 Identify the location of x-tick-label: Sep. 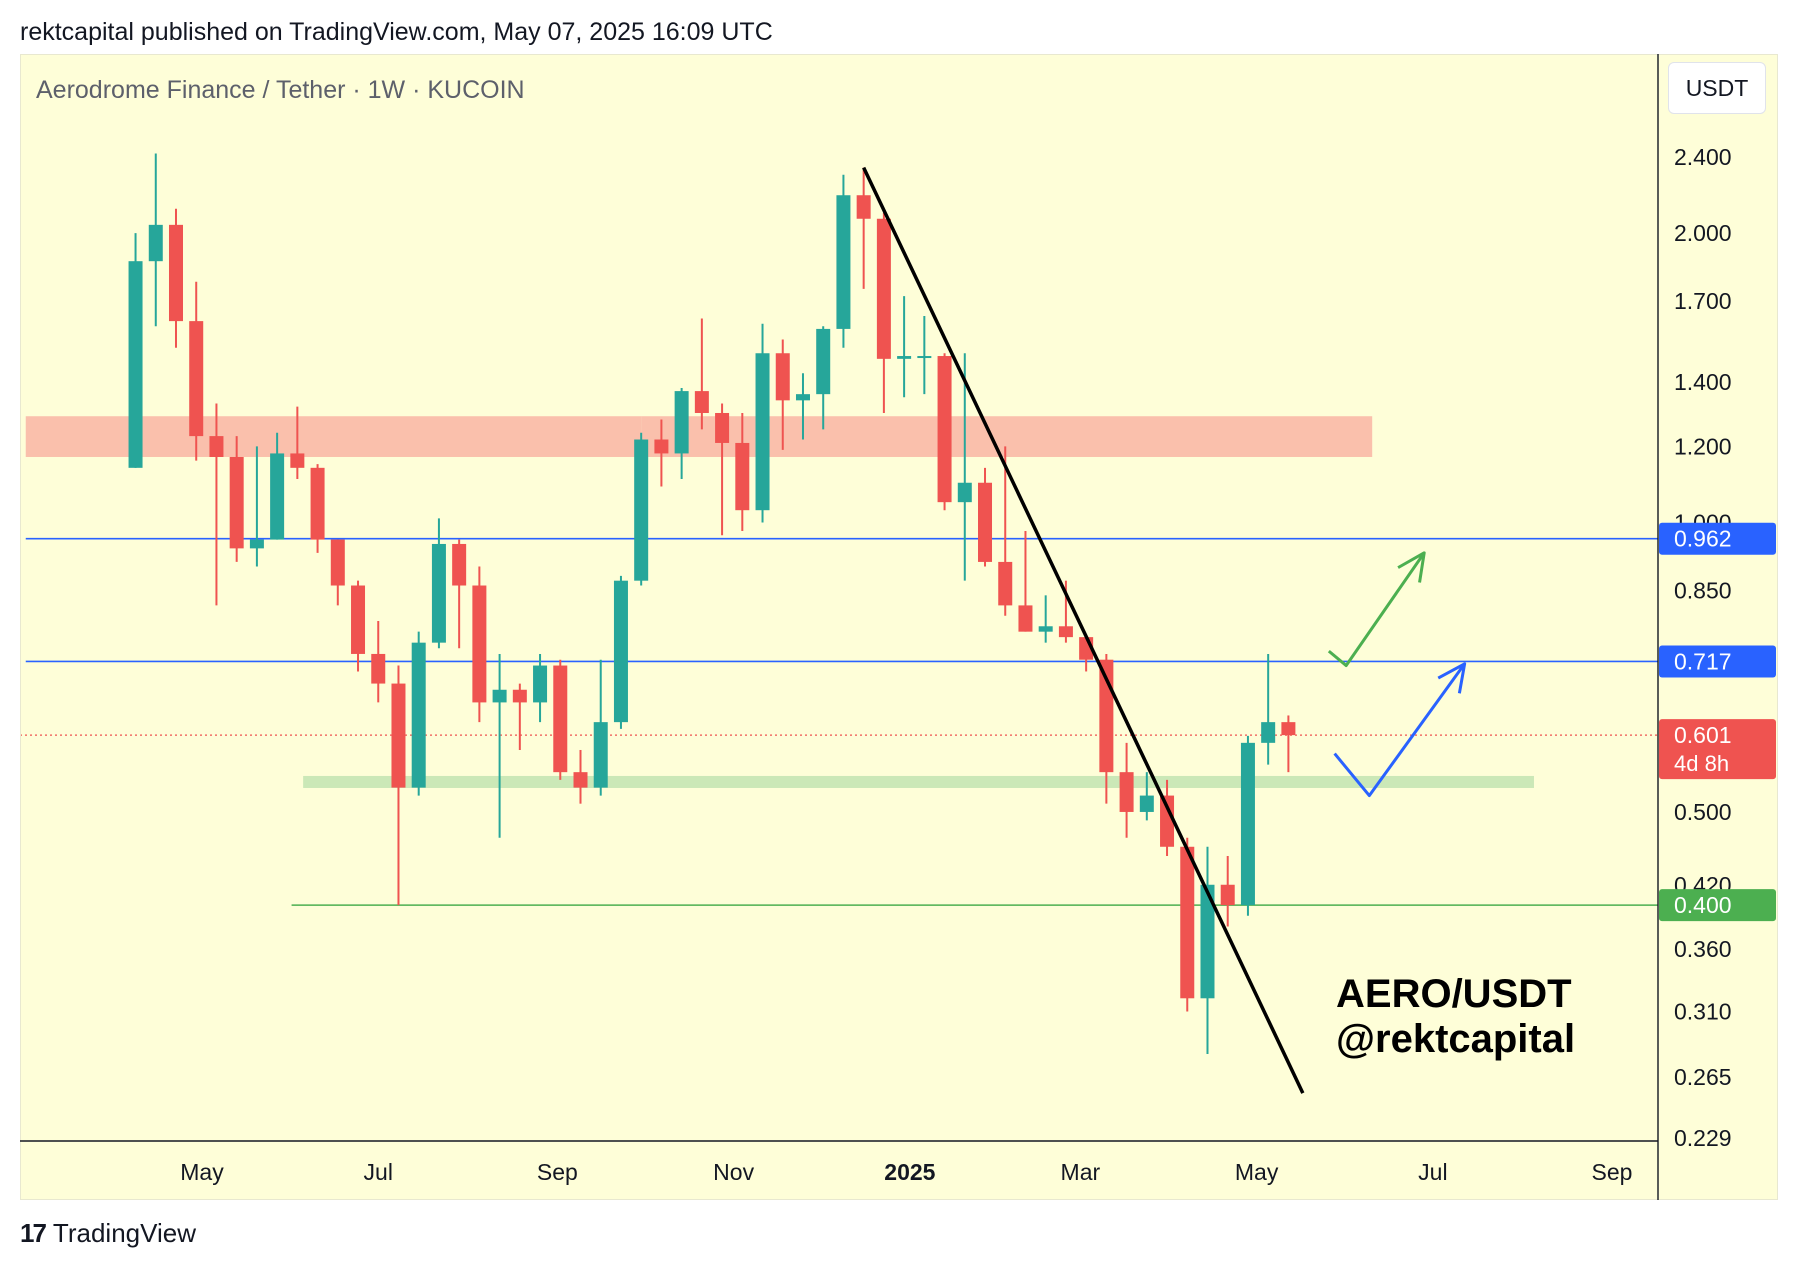
(557, 1172).